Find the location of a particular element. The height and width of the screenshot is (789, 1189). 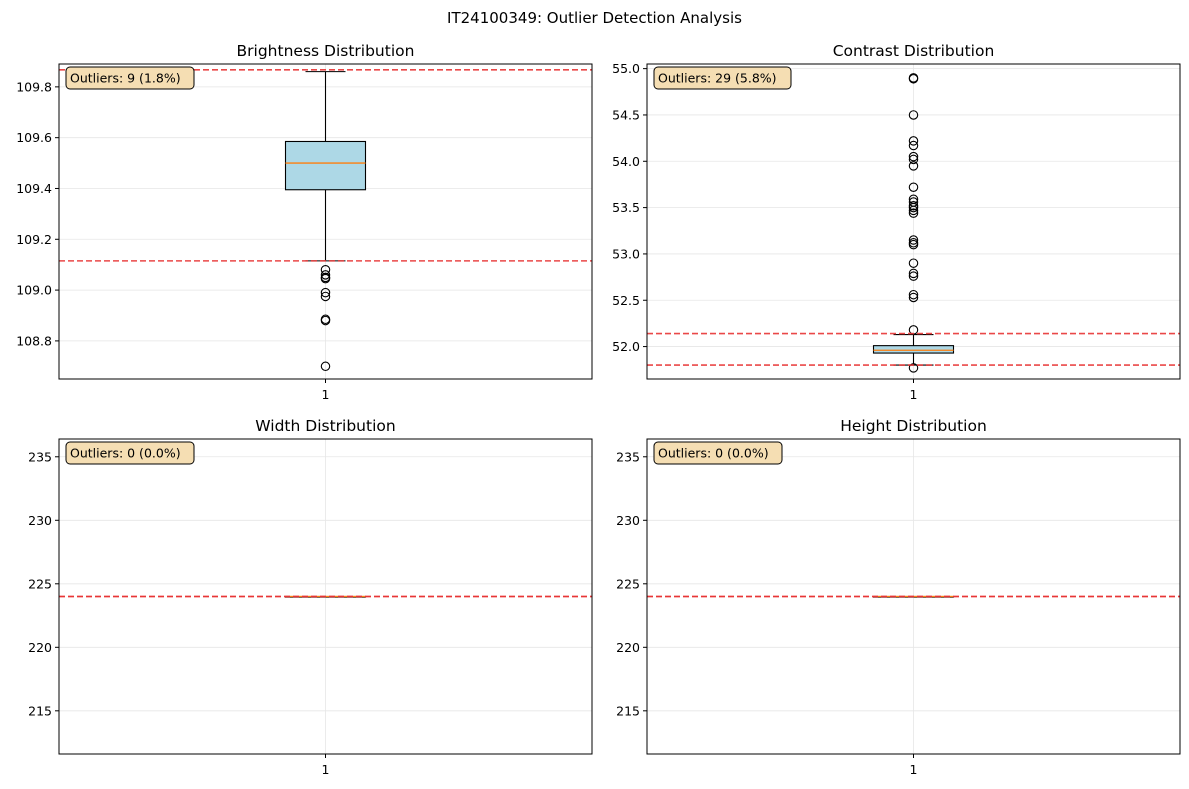

chart-title: Brightness Distribution is located at coordinates (326, 51).